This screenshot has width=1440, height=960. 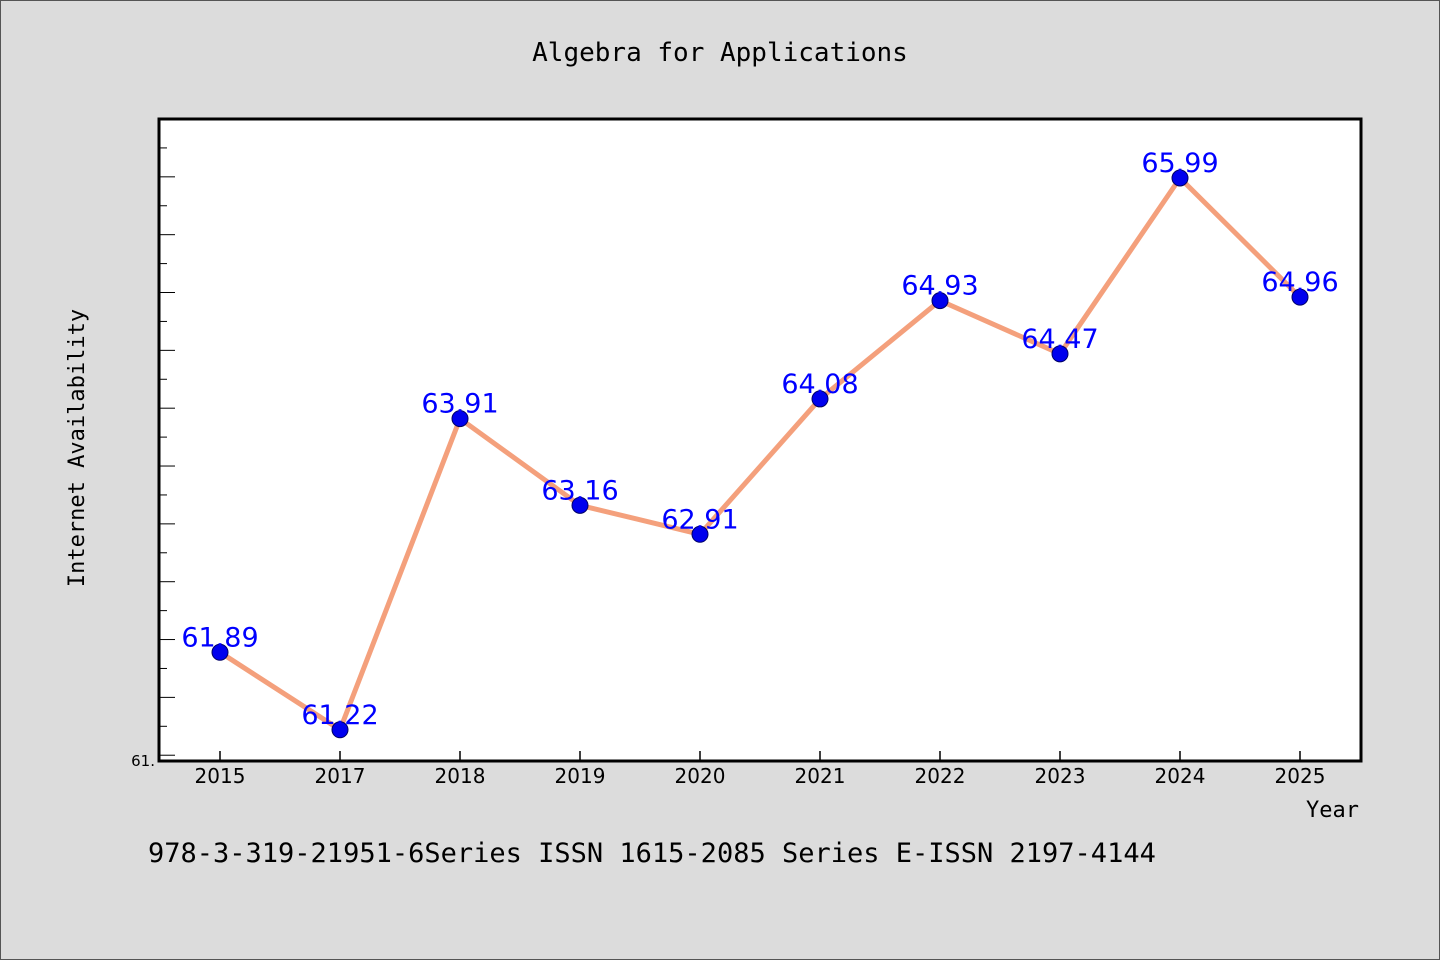 I want to click on x-tick-label: 2025, so click(x=1300, y=776).